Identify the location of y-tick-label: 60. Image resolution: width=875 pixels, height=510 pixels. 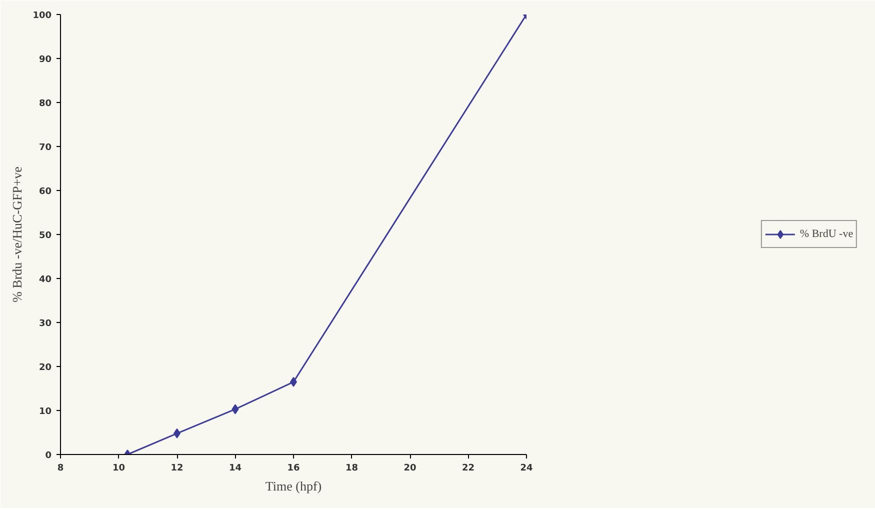
(45, 192).